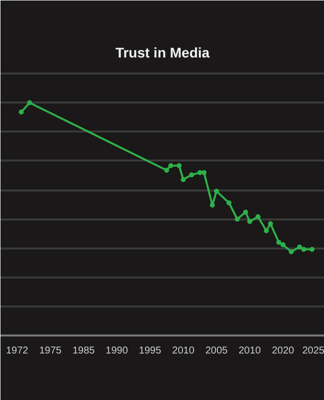  What do you see at coordinates (283, 351) in the screenshot?
I see `x-tick-label: 2020` at bounding box center [283, 351].